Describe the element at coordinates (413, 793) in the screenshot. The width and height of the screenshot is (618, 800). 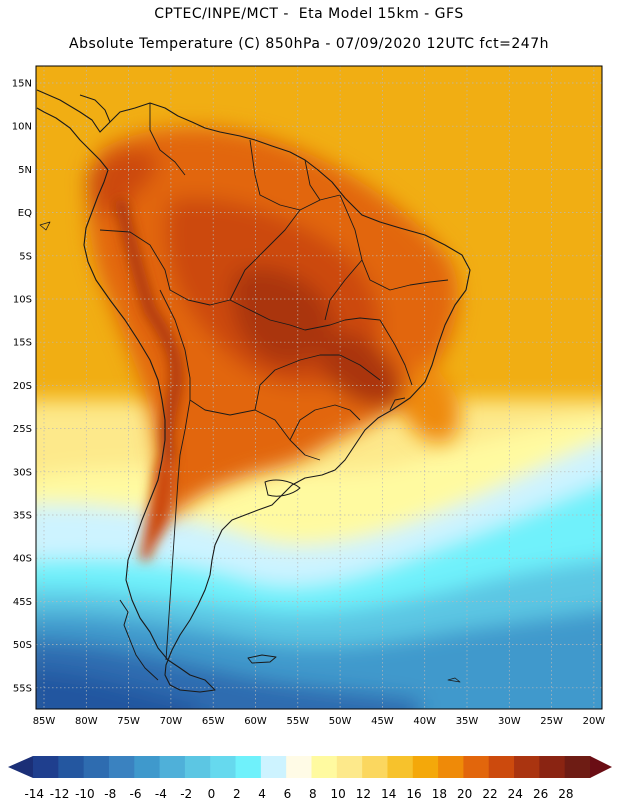
I see `colorbar-label: 16` at that location.